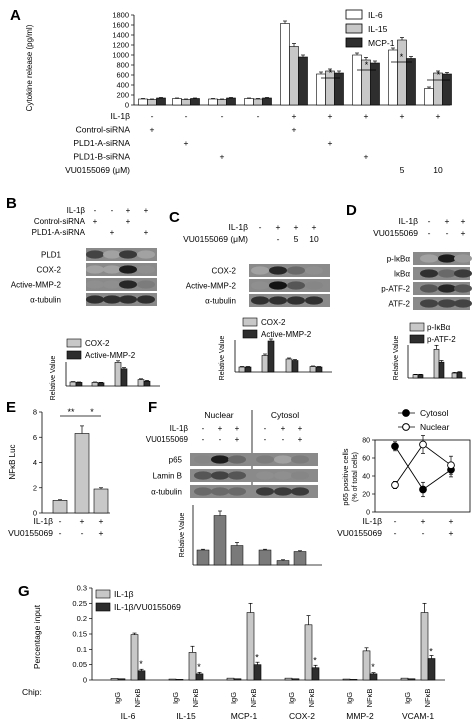  What do you see at coordinates (35, 412) in the screenshot?
I see `y-tick-label: 8` at bounding box center [35, 412].